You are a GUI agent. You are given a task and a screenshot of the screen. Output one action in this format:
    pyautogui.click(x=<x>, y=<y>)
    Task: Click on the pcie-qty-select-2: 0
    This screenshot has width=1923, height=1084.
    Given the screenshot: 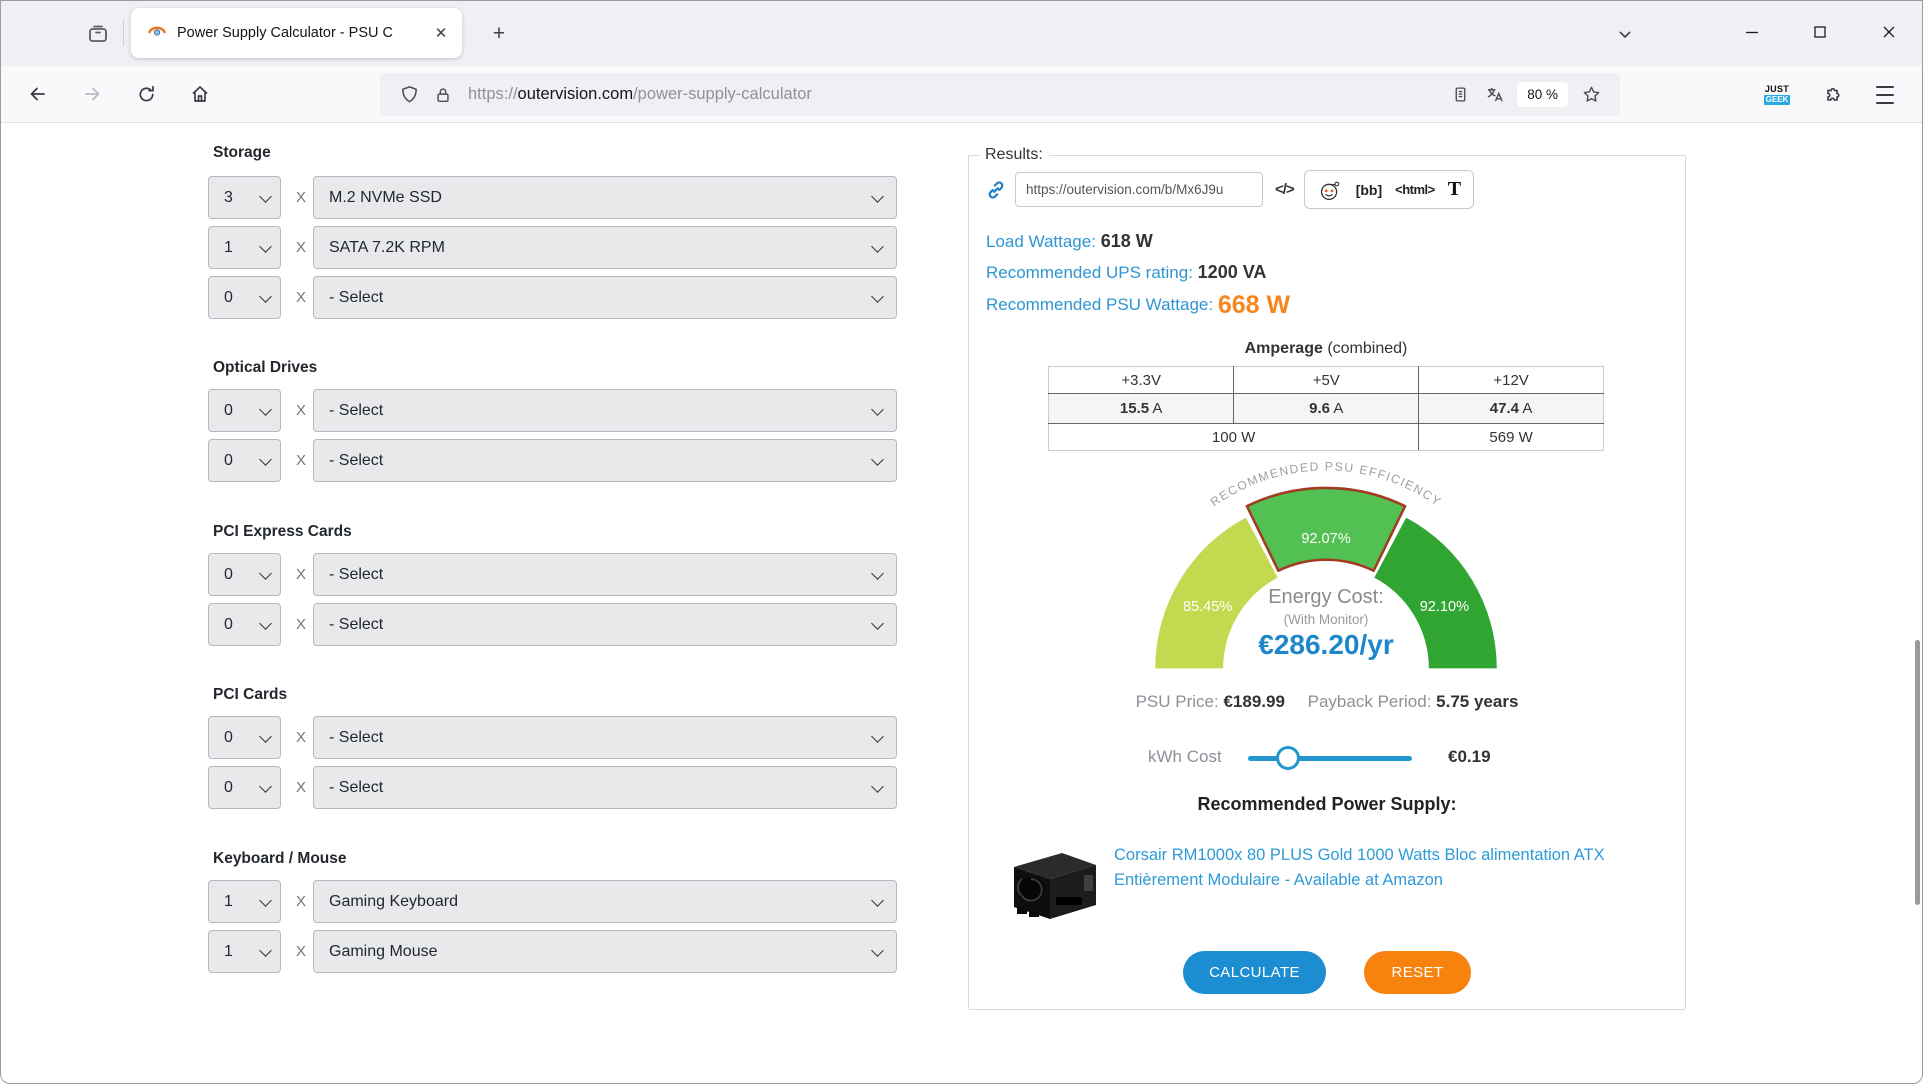 What is the action you would take?
    pyautogui.click(x=244, y=624)
    